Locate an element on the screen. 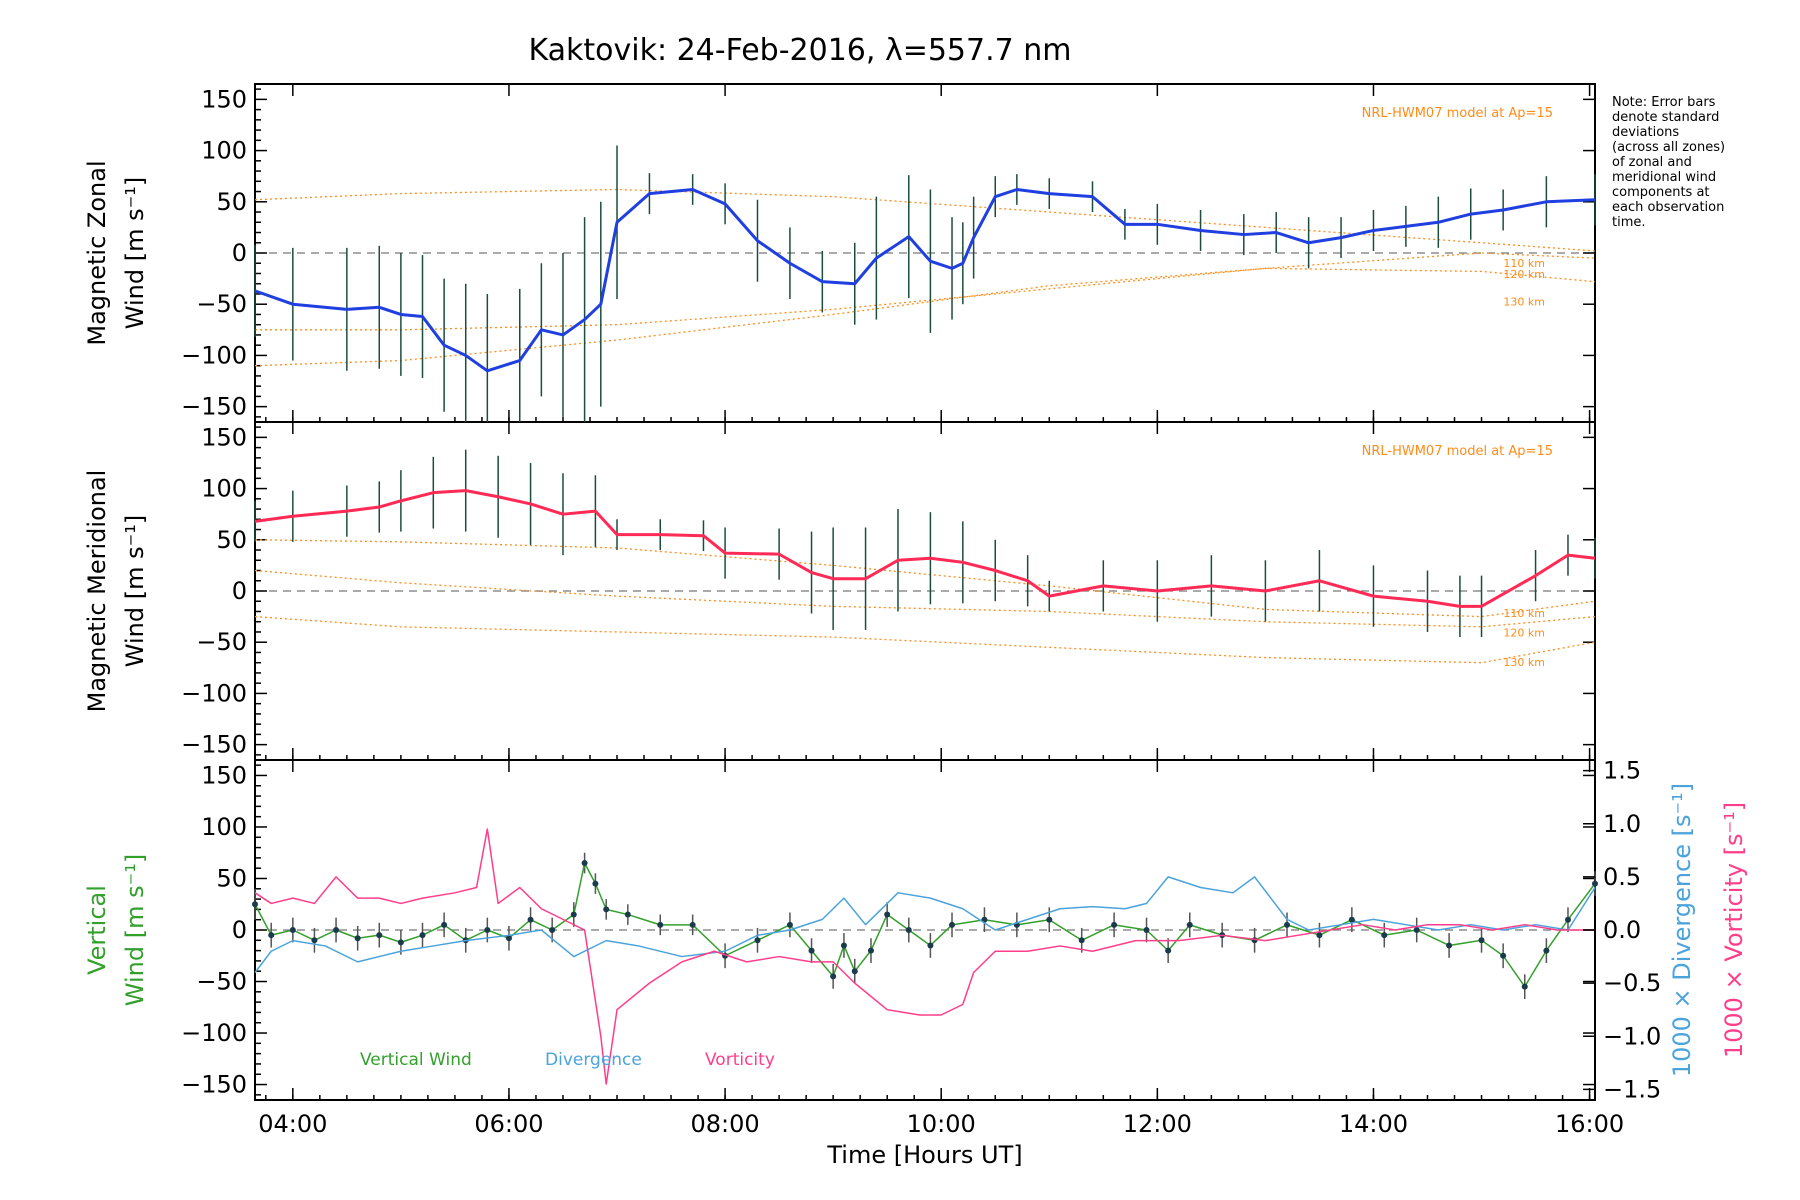 The height and width of the screenshot is (1200, 1800). note-line: components at is located at coordinates (1661, 192).